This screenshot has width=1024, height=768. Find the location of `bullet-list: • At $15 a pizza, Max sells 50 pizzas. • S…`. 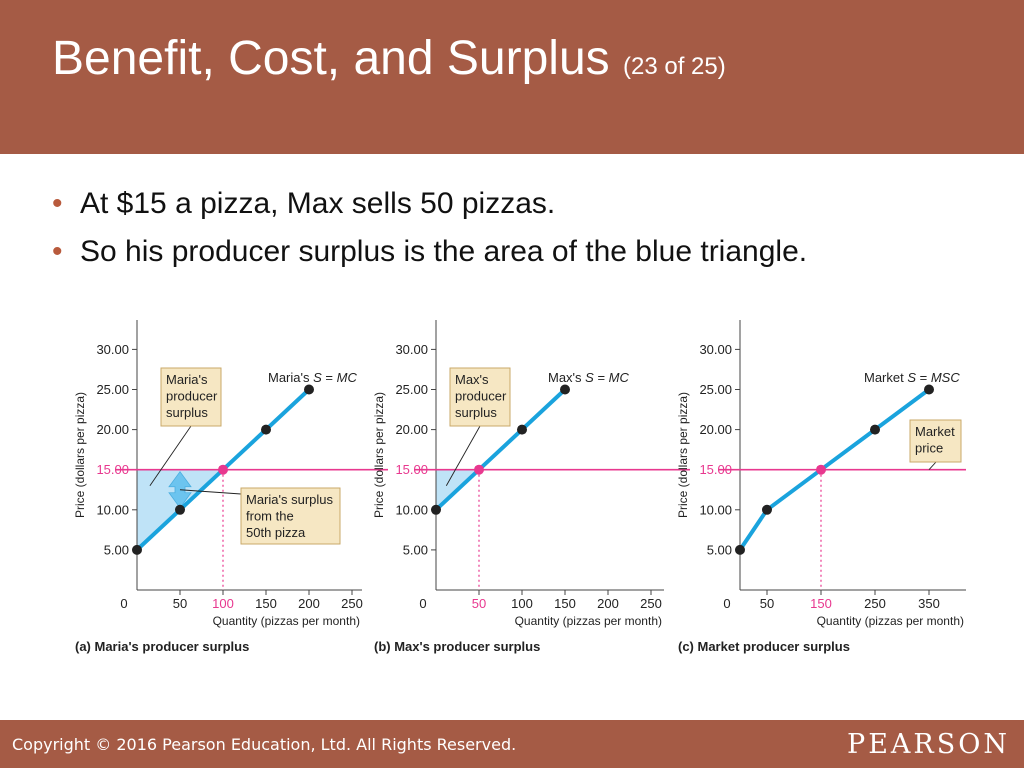

bullet-list: • At $15 a pizza, Max sells 50 pizzas. • S… is located at coordinates (429, 228).